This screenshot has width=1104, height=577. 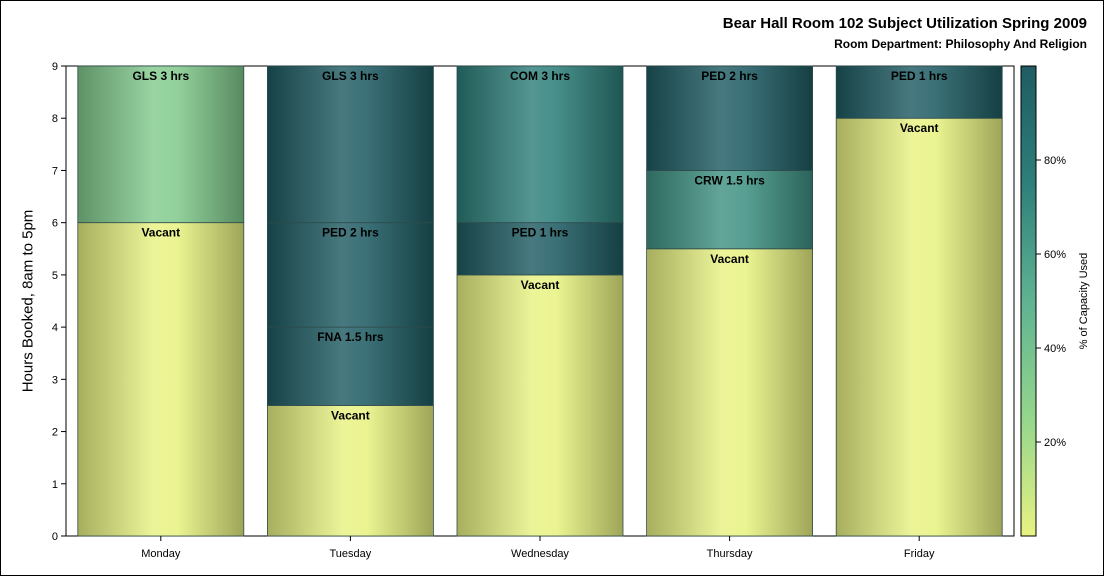 What do you see at coordinates (55, 276) in the screenshot?
I see `y-tick-label: 5` at bounding box center [55, 276].